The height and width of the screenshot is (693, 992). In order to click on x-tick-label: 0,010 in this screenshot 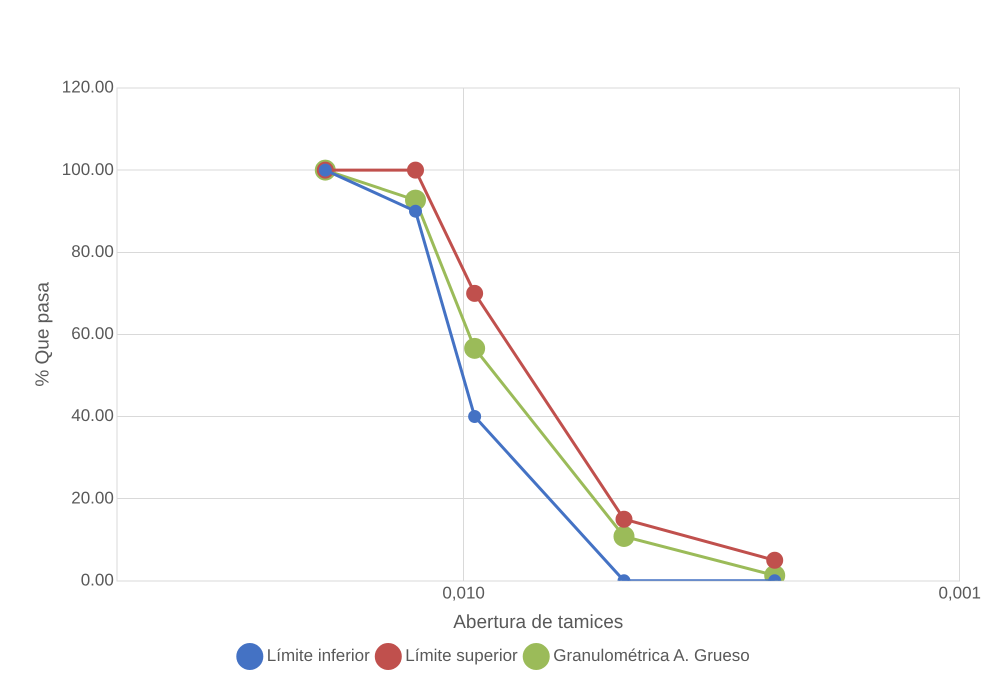, I will do `click(463, 593)`.